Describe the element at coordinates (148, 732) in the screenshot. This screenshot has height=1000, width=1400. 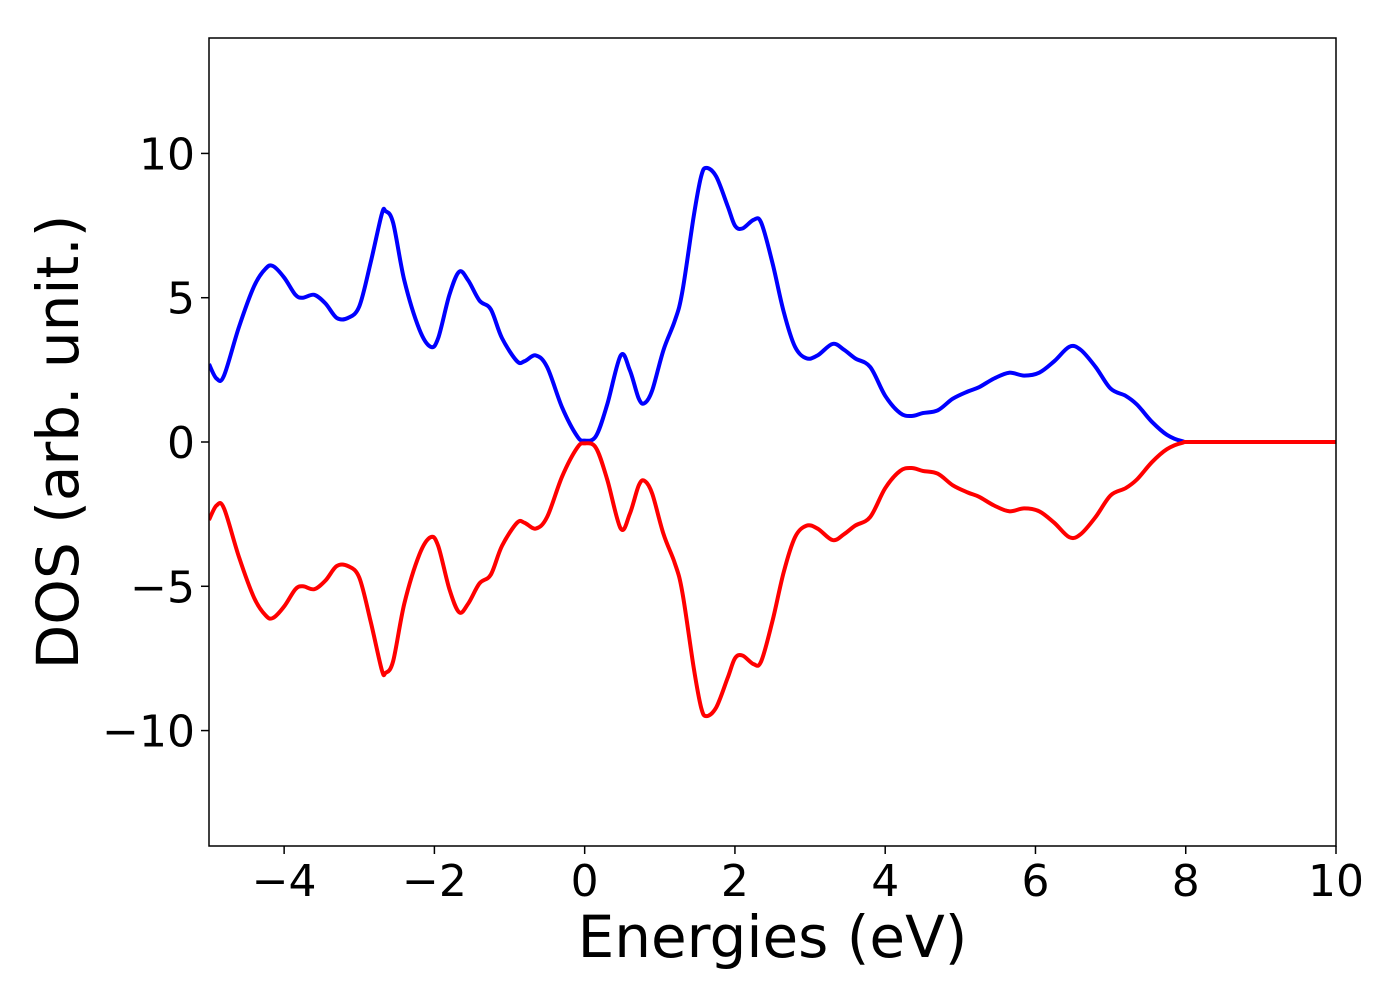
I see `y-tick-label: −10` at that location.